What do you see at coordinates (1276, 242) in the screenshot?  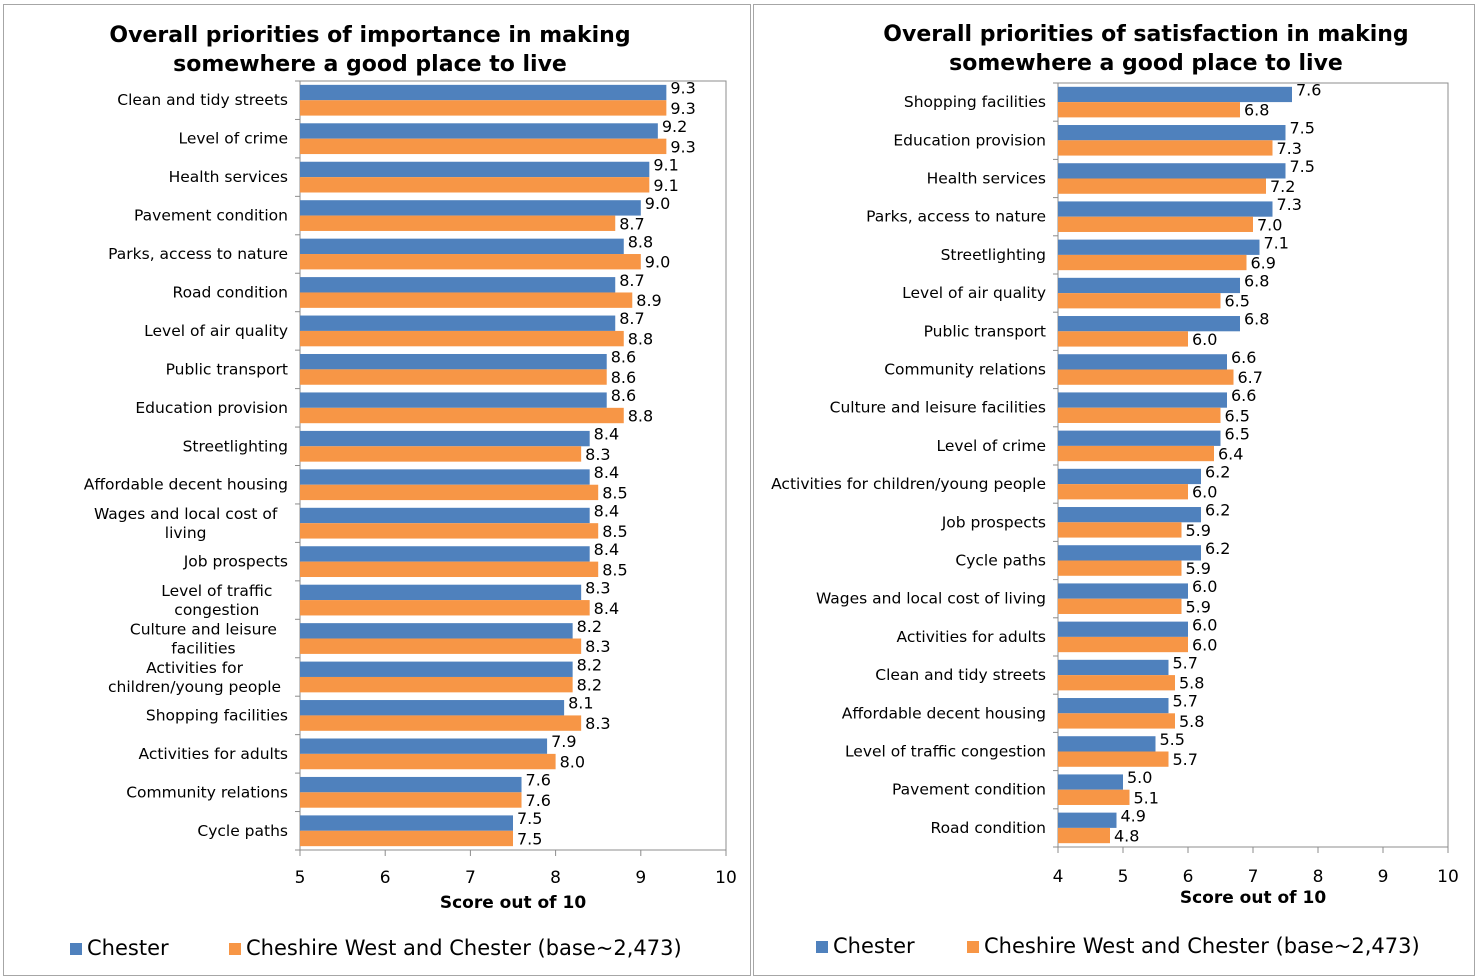 I see `data-label-chester: 7.1` at bounding box center [1276, 242].